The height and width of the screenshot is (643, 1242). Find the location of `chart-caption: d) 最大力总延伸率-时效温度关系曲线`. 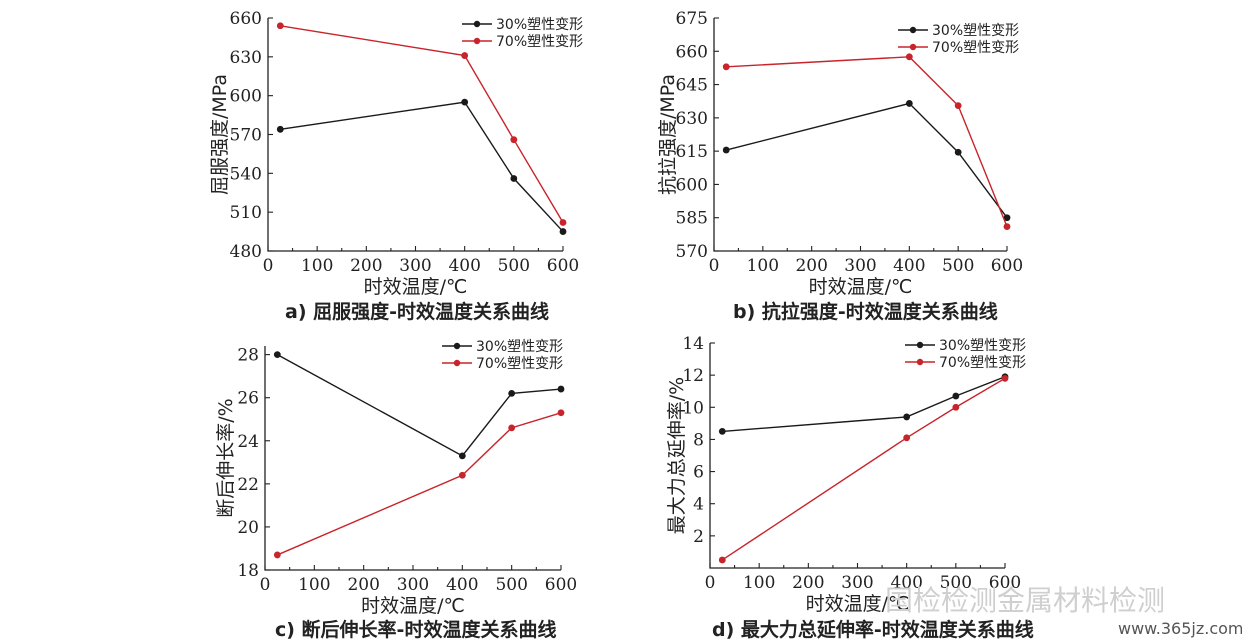

chart-caption: d) 最大力总延伸率-时效温度关系曲线 is located at coordinates (873, 629).